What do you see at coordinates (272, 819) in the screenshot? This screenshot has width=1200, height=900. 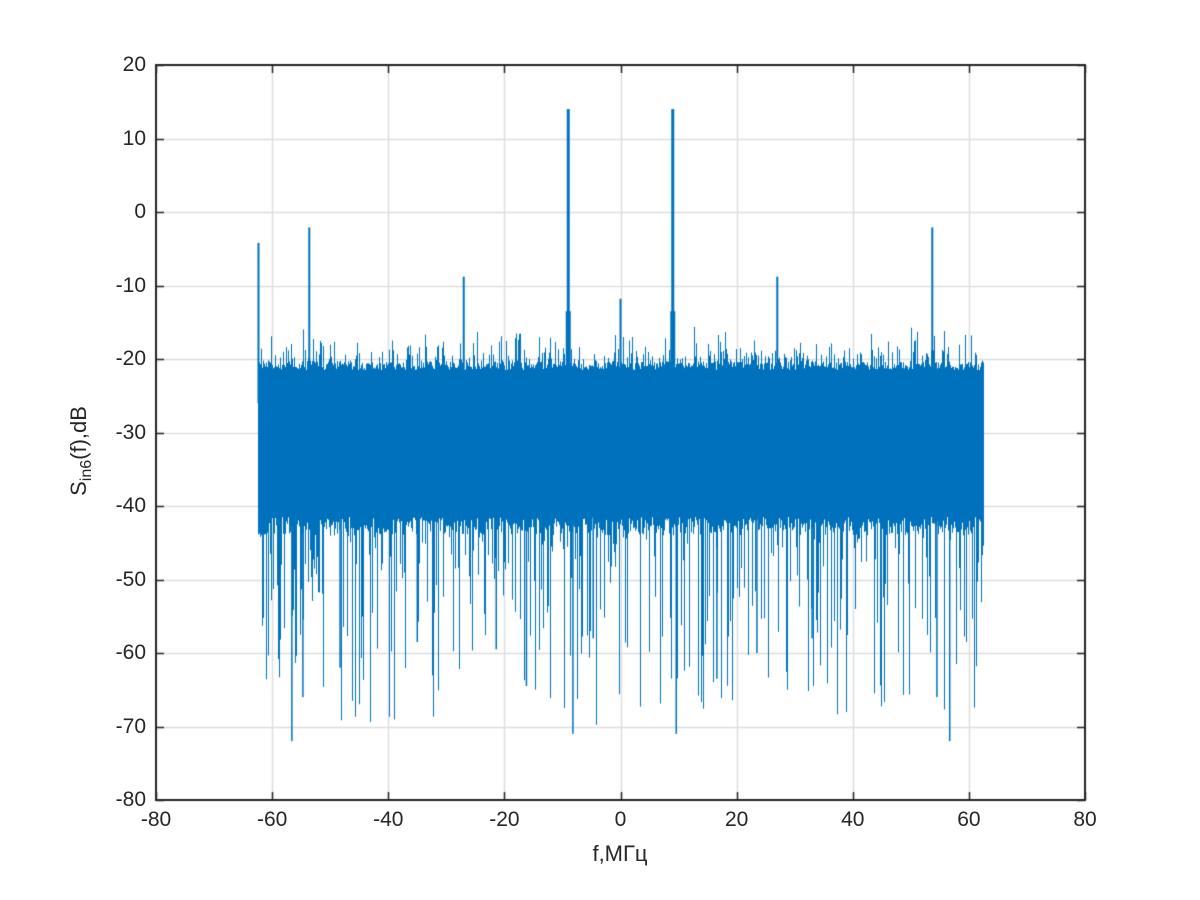 I see `x-tick-label: -60` at bounding box center [272, 819].